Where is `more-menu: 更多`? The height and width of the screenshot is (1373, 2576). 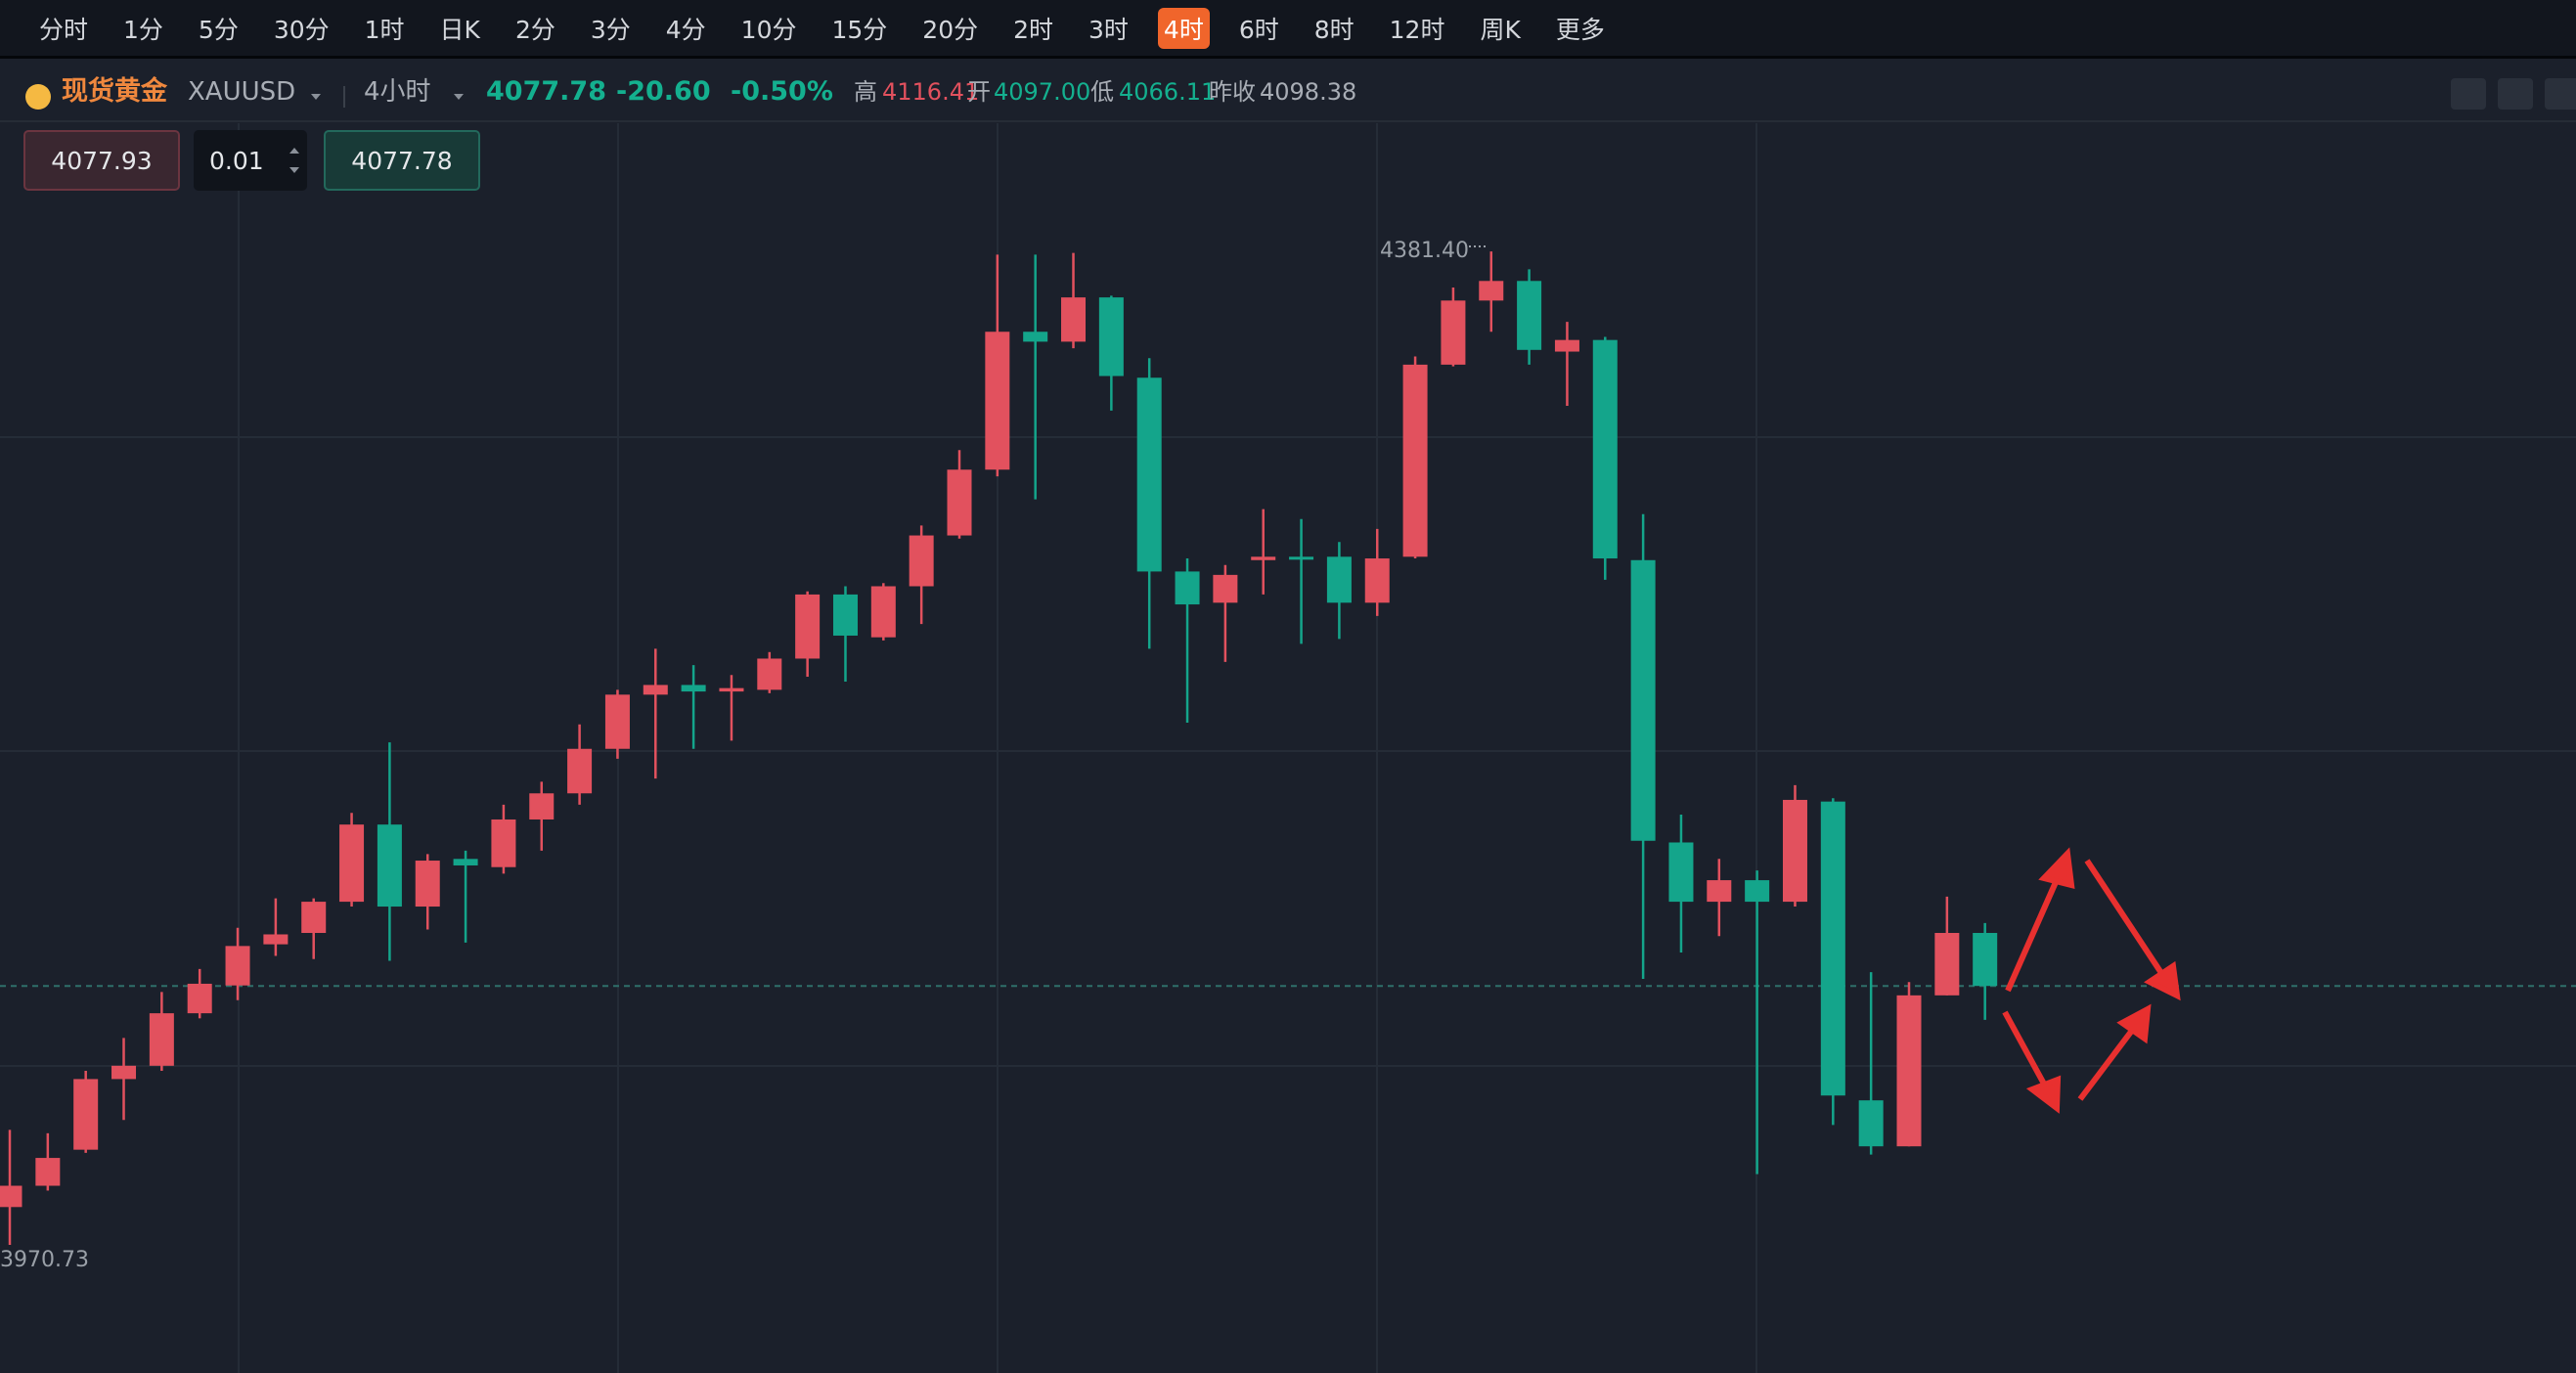 more-menu: 更多 is located at coordinates (1580, 29).